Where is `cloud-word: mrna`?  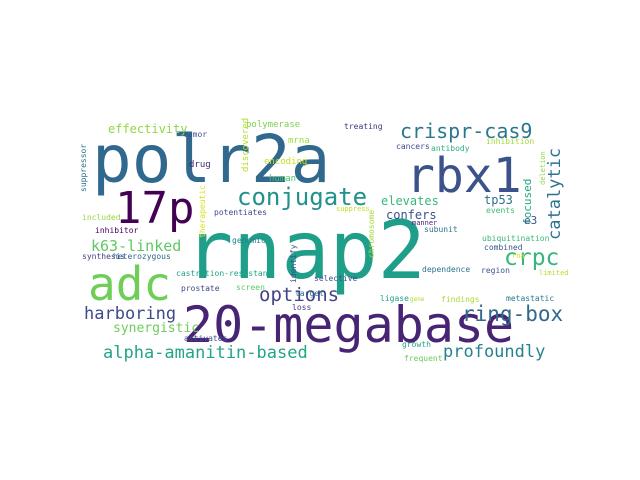
cloud-word: mrna is located at coordinates (299, 141).